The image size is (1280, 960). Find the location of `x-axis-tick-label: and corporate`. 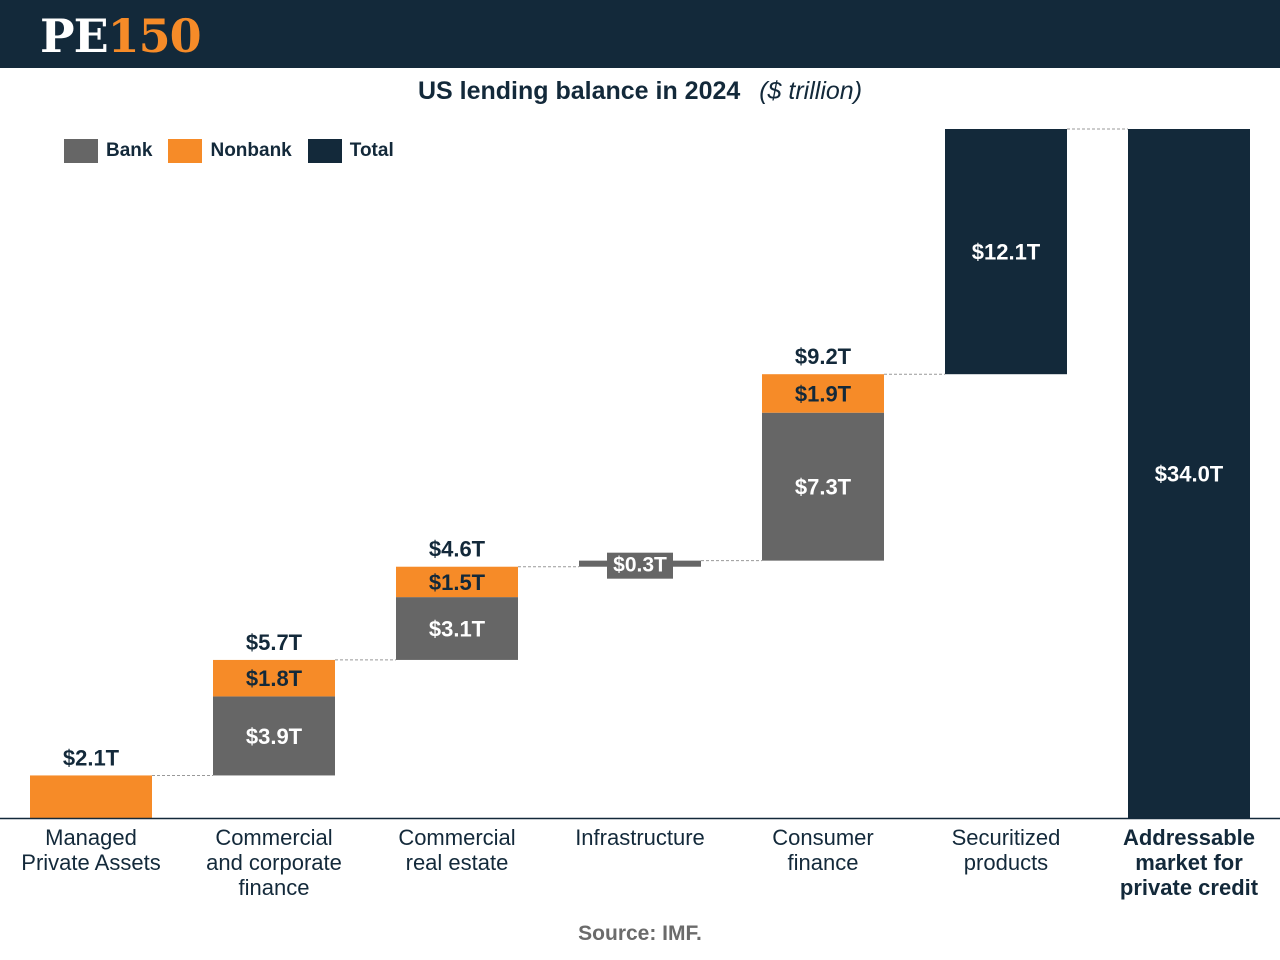

x-axis-tick-label: and corporate is located at coordinates (274, 862).